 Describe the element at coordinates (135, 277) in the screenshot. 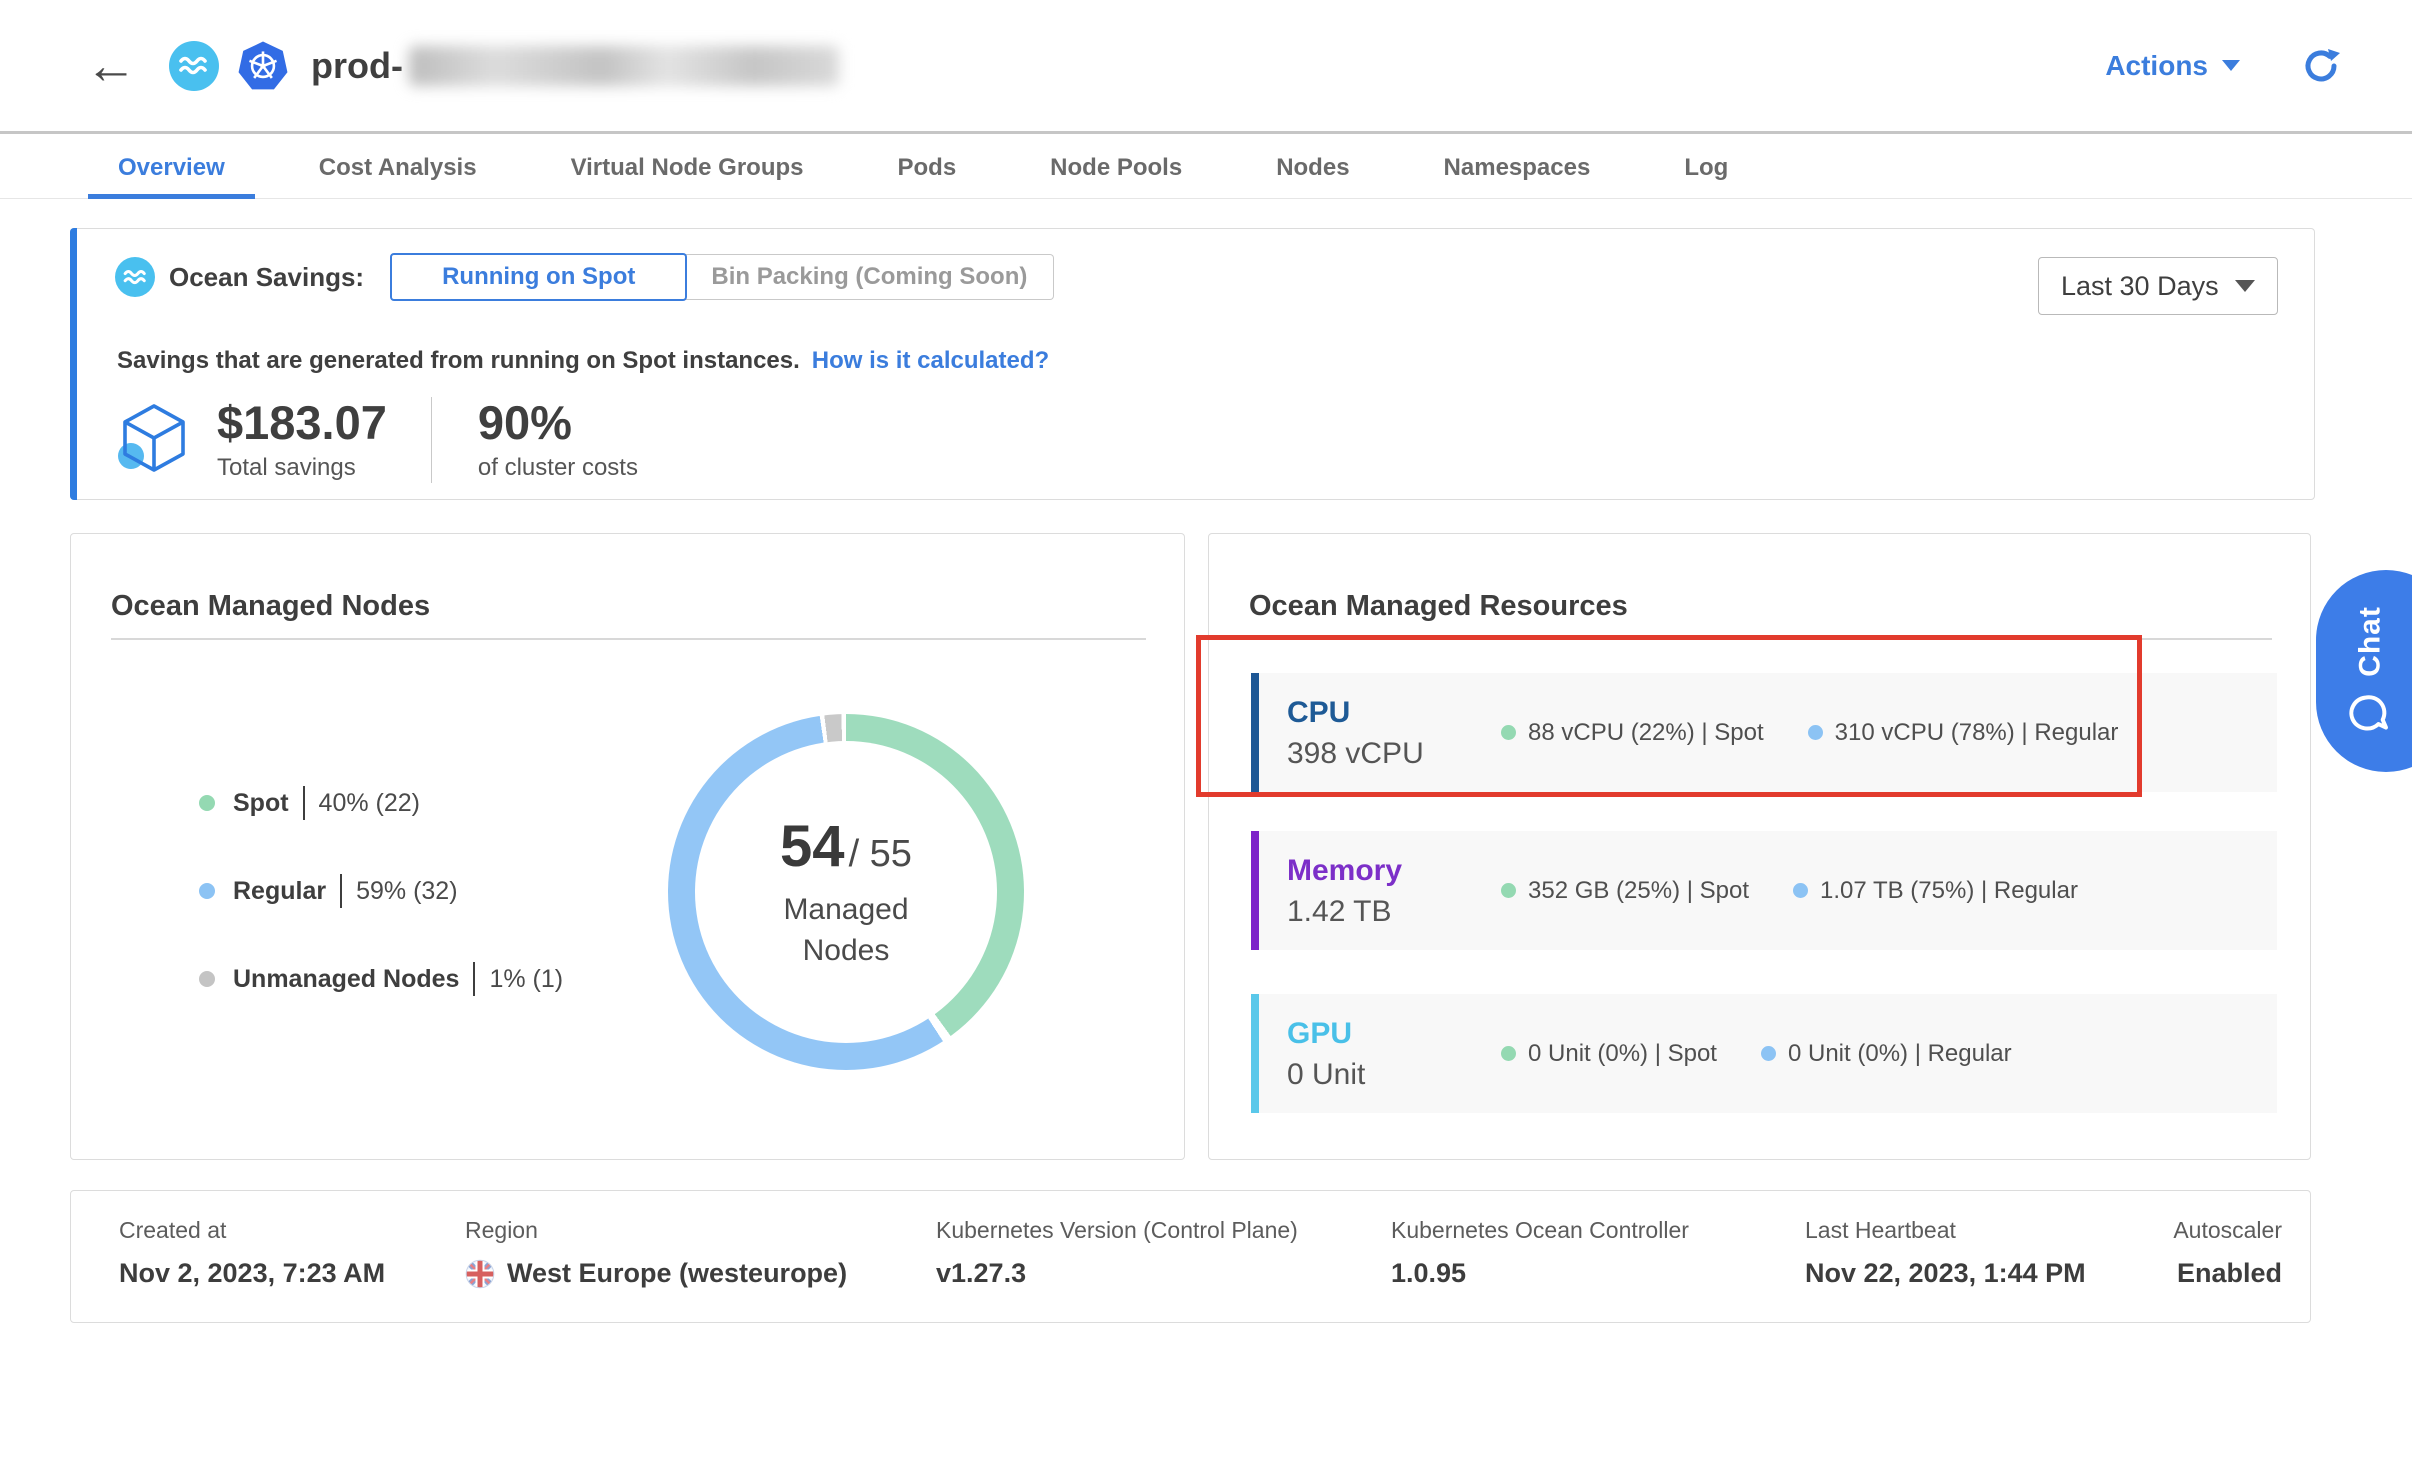

I see `ocean-logo-small-icon` at that location.